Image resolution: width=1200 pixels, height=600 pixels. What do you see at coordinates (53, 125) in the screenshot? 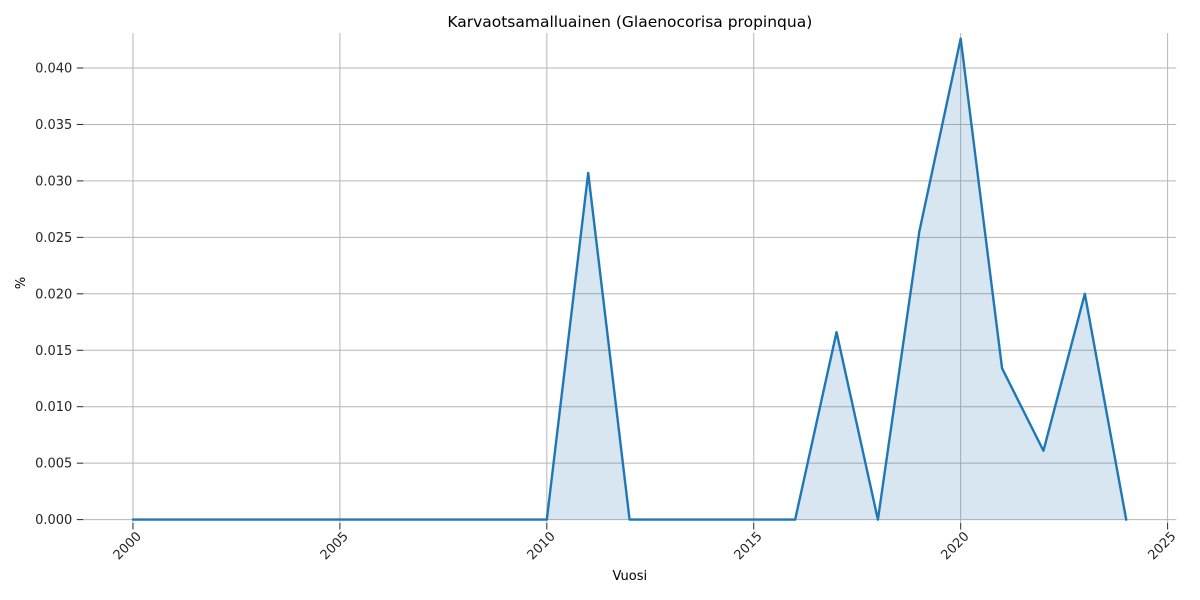
I see `y-tick-label: 0.035` at bounding box center [53, 125].